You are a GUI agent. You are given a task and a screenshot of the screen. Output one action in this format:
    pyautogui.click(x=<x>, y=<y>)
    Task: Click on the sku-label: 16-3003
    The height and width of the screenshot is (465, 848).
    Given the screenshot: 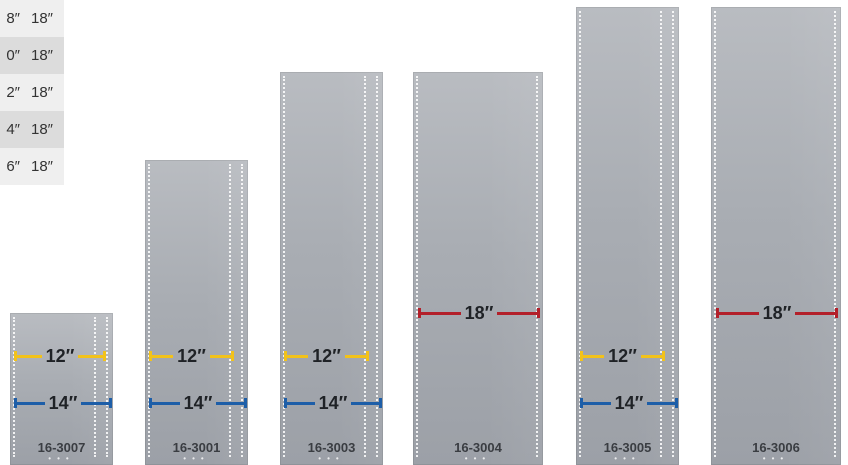 What is the action you would take?
    pyautogui.click(x=331, y=447)
    